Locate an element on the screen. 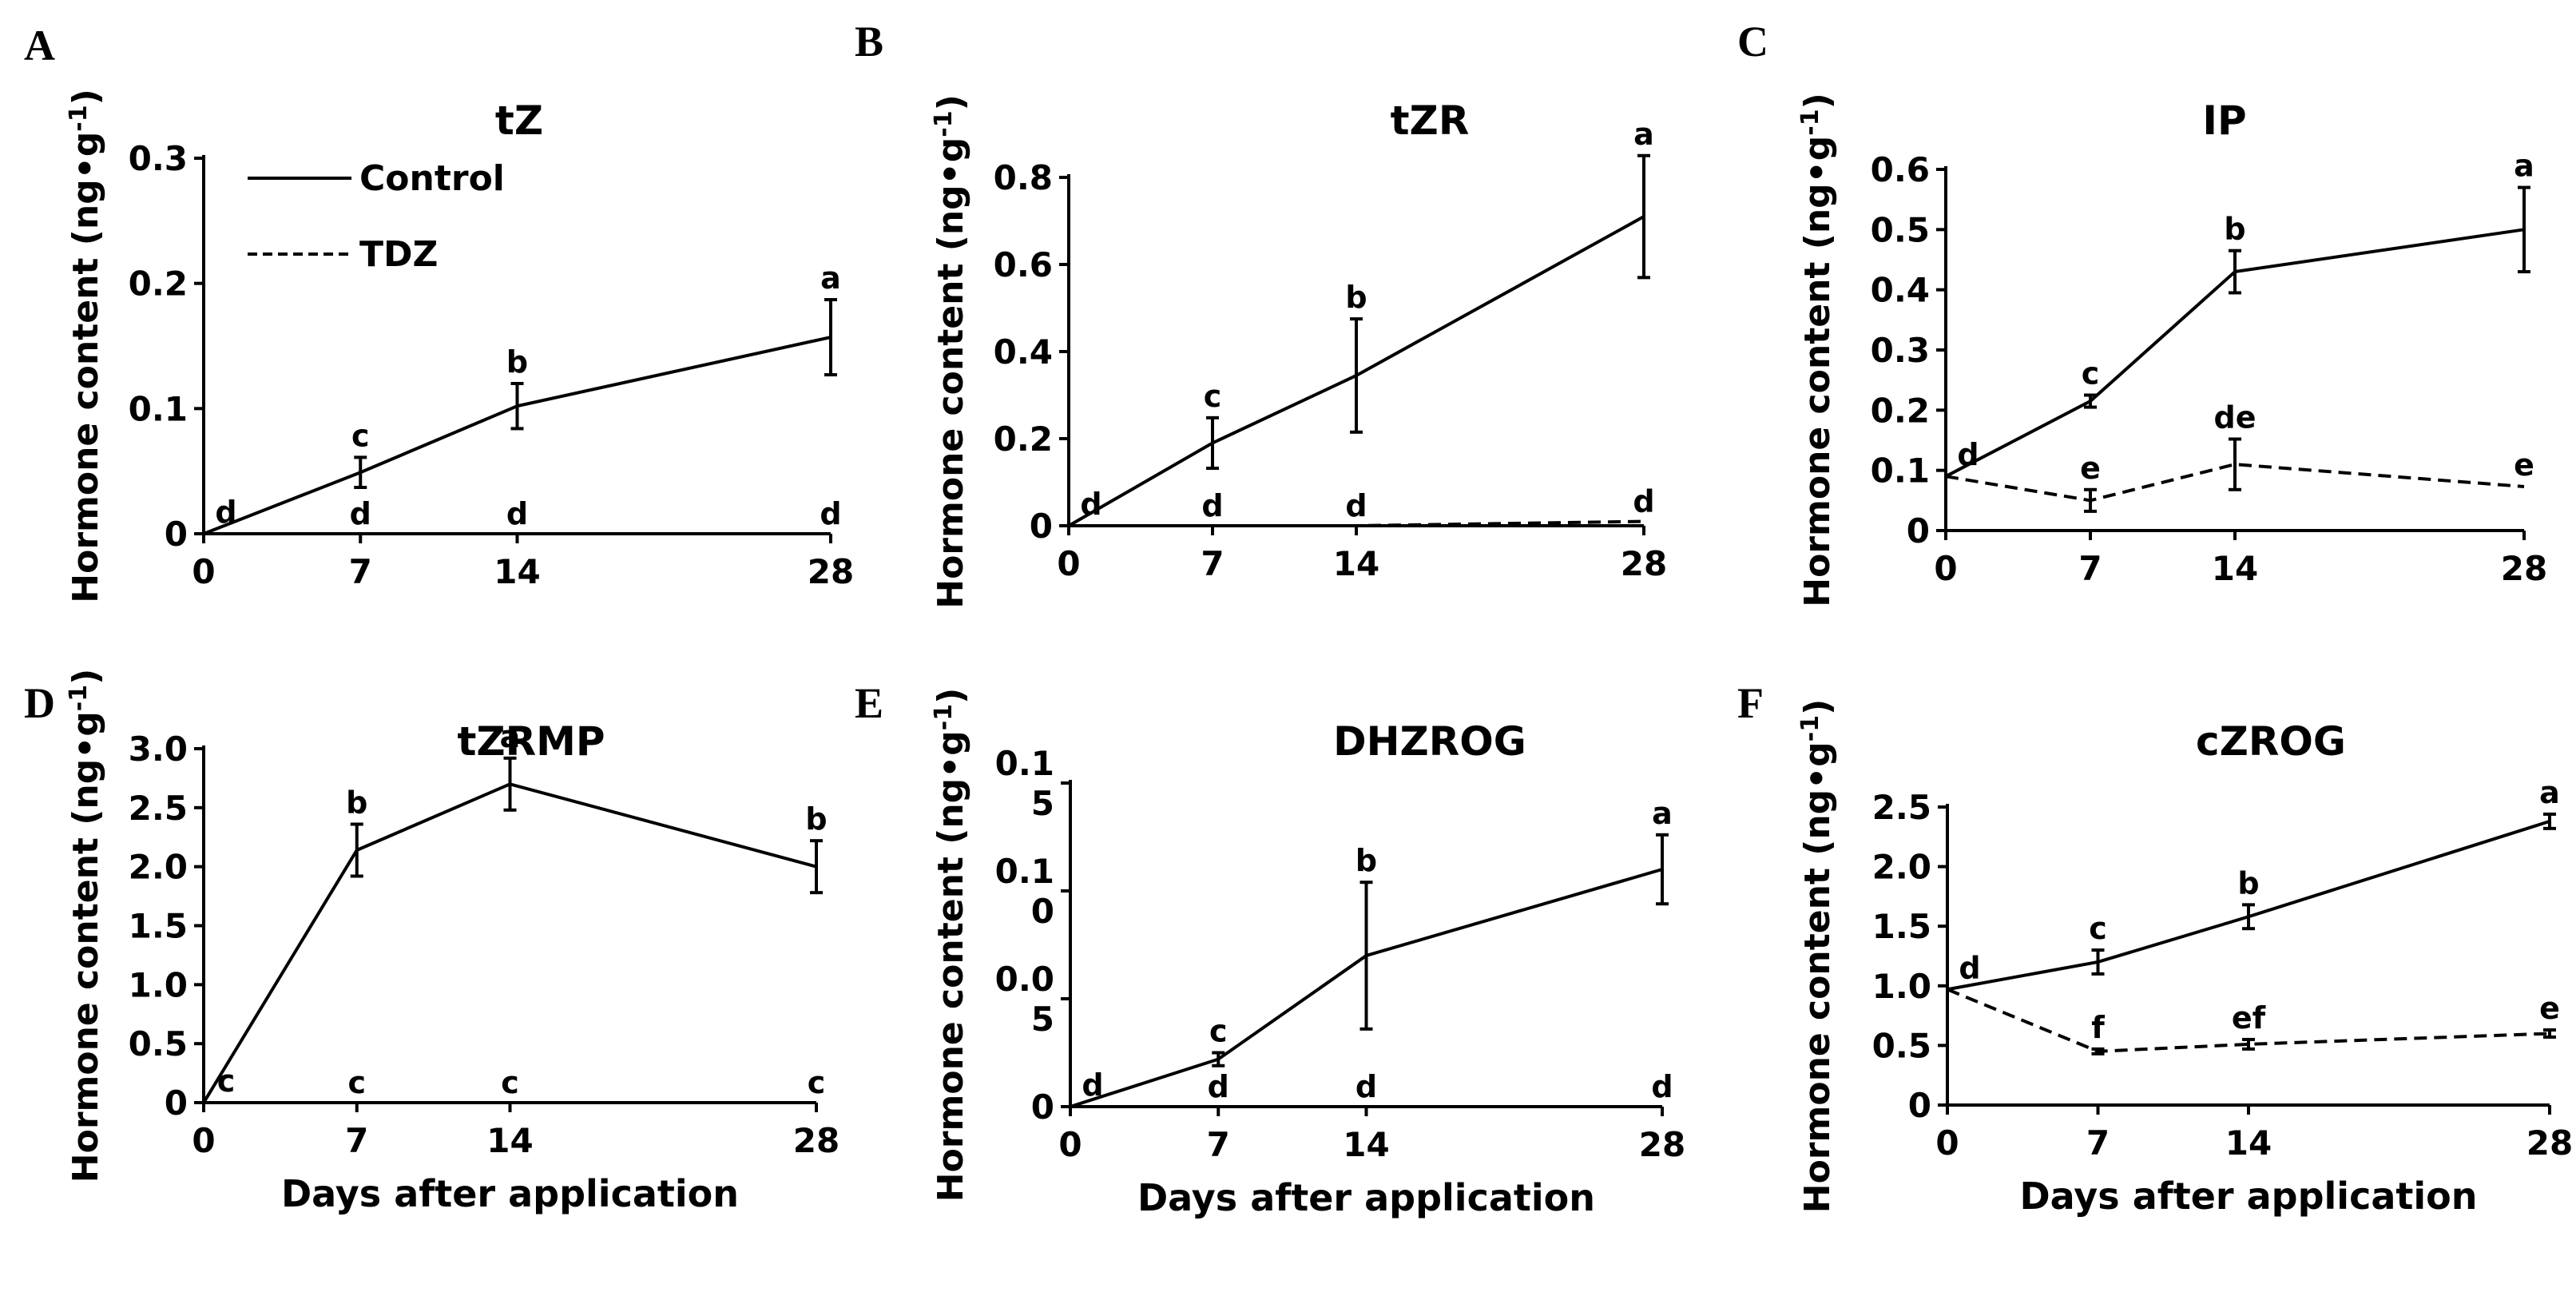 This screenshot has width=2576, height=1308. panel-b-letter: B is located at coordinates (869, 42).